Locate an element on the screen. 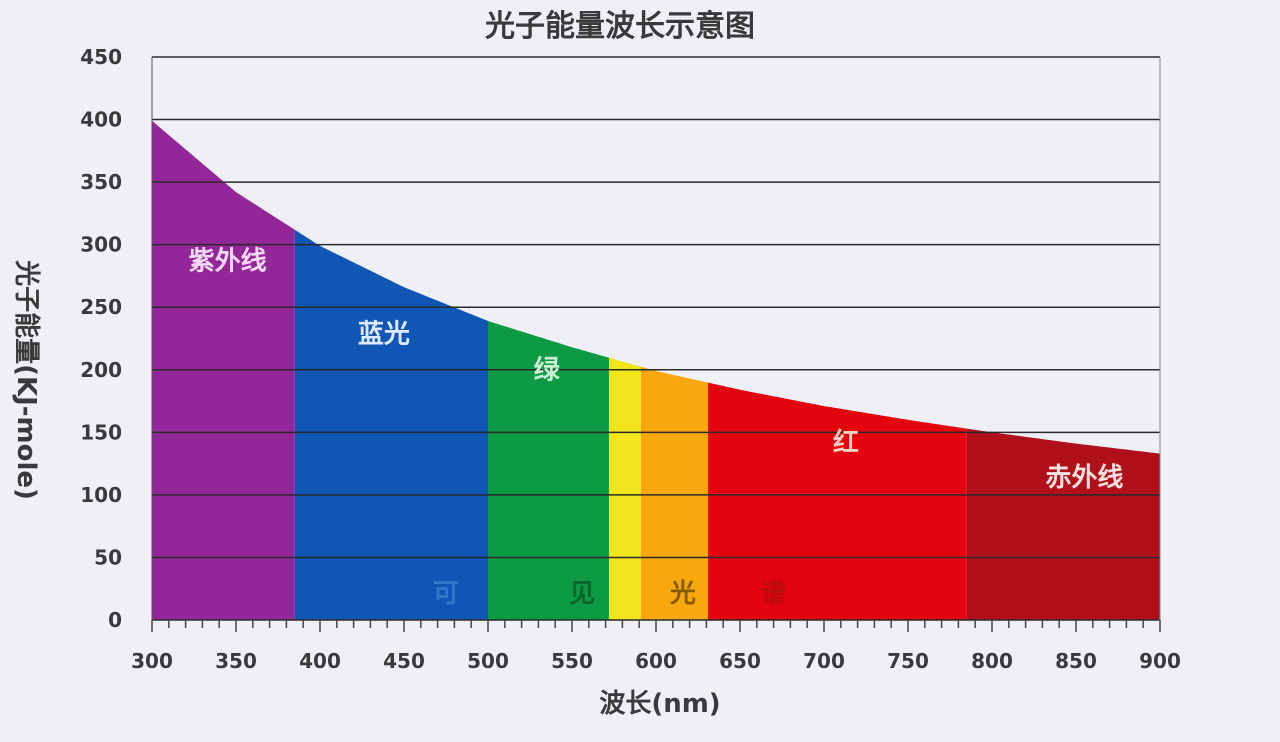  band-label: 绿 is located at coordinates (547, 371).